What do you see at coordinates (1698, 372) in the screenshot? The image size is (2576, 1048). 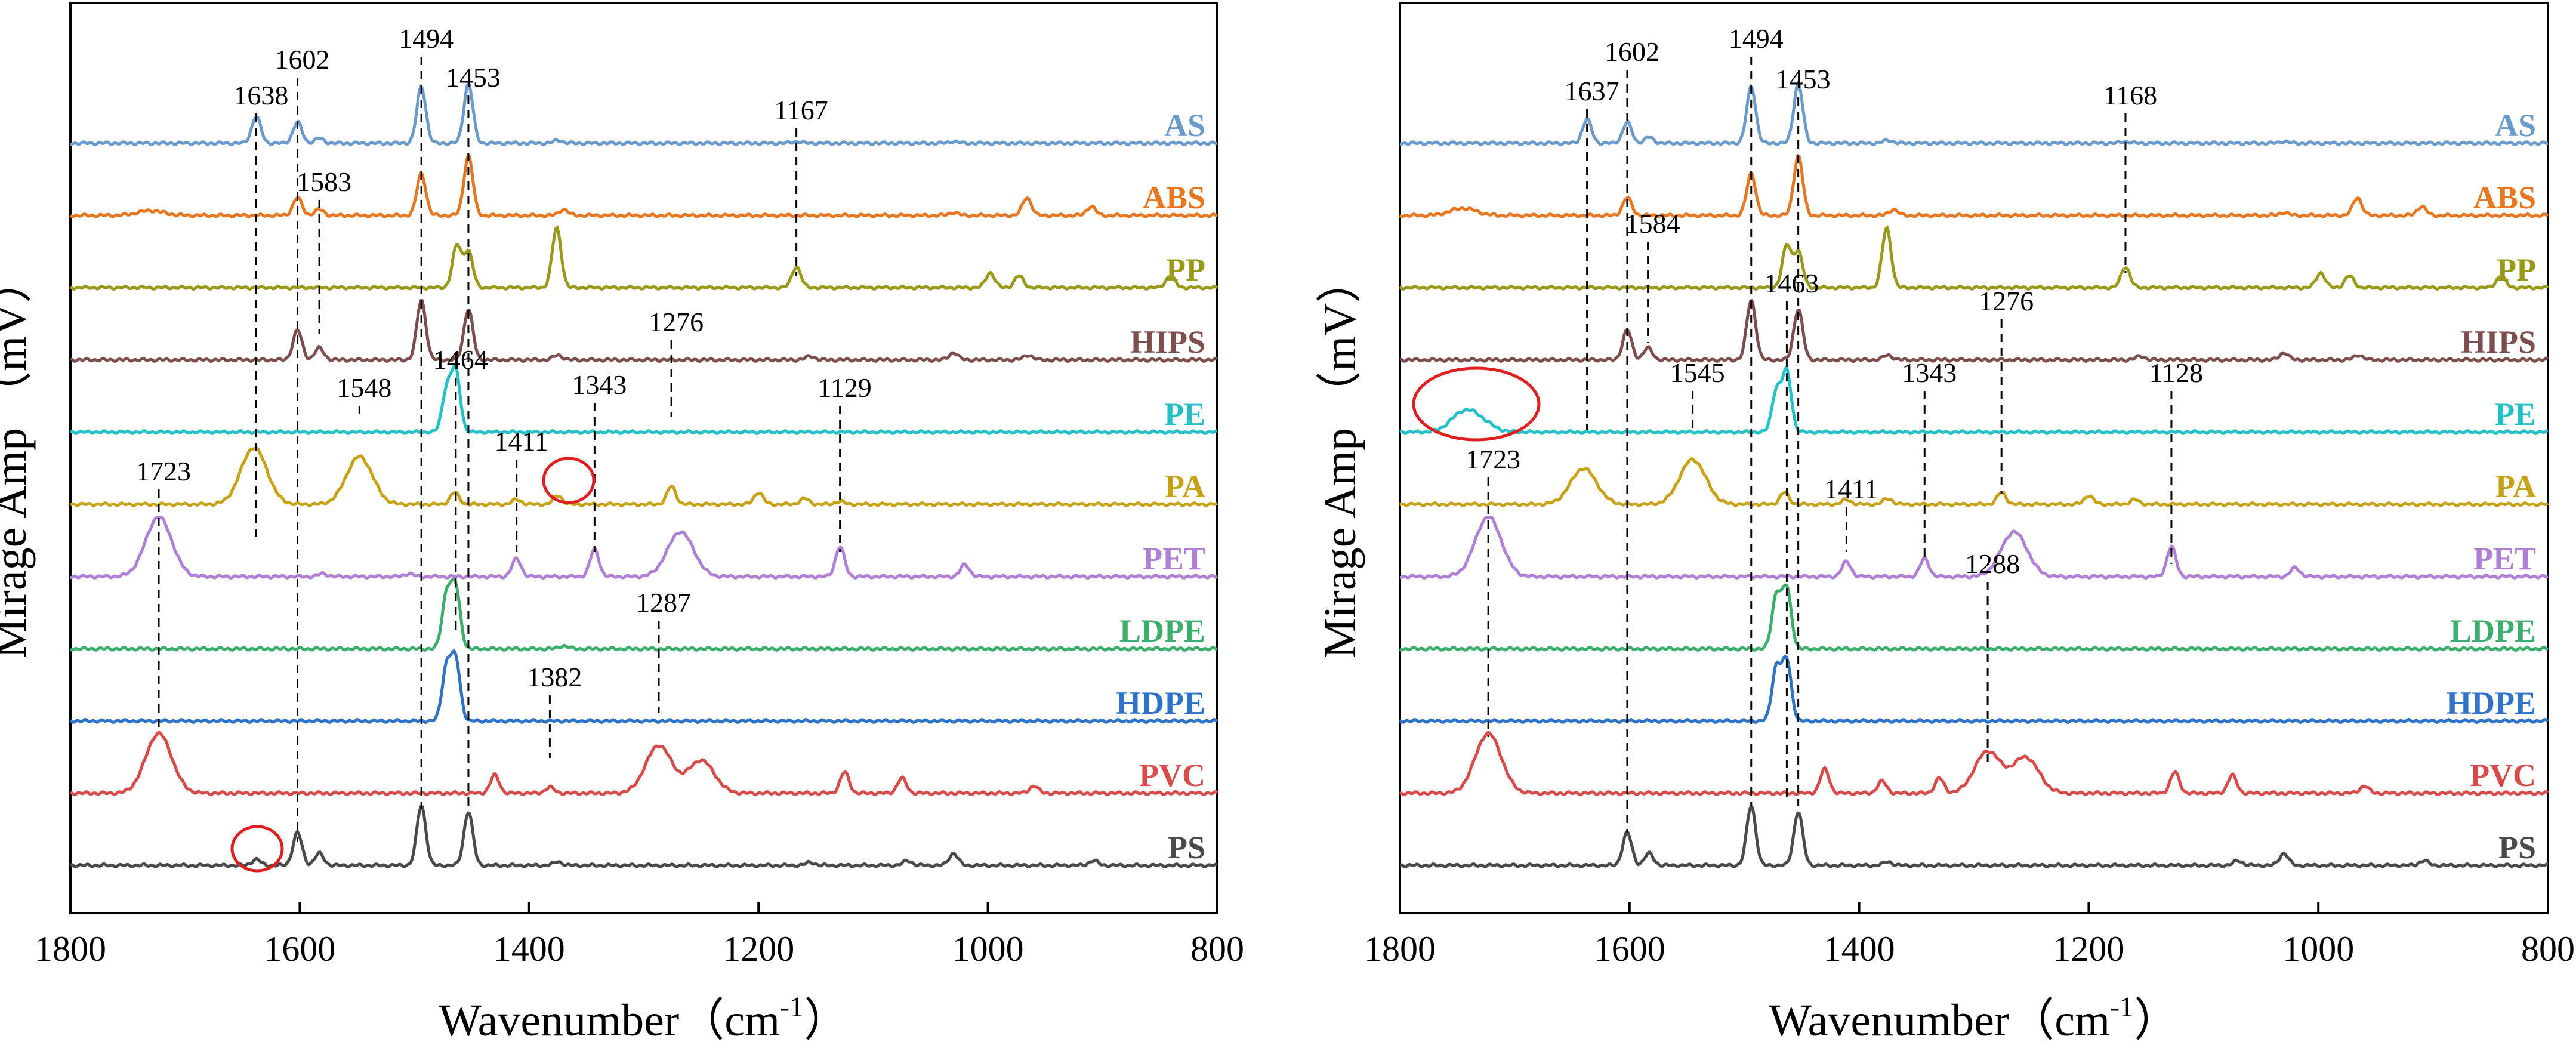 I see `peak-label: 1545` at bounding box center [1698, 372].